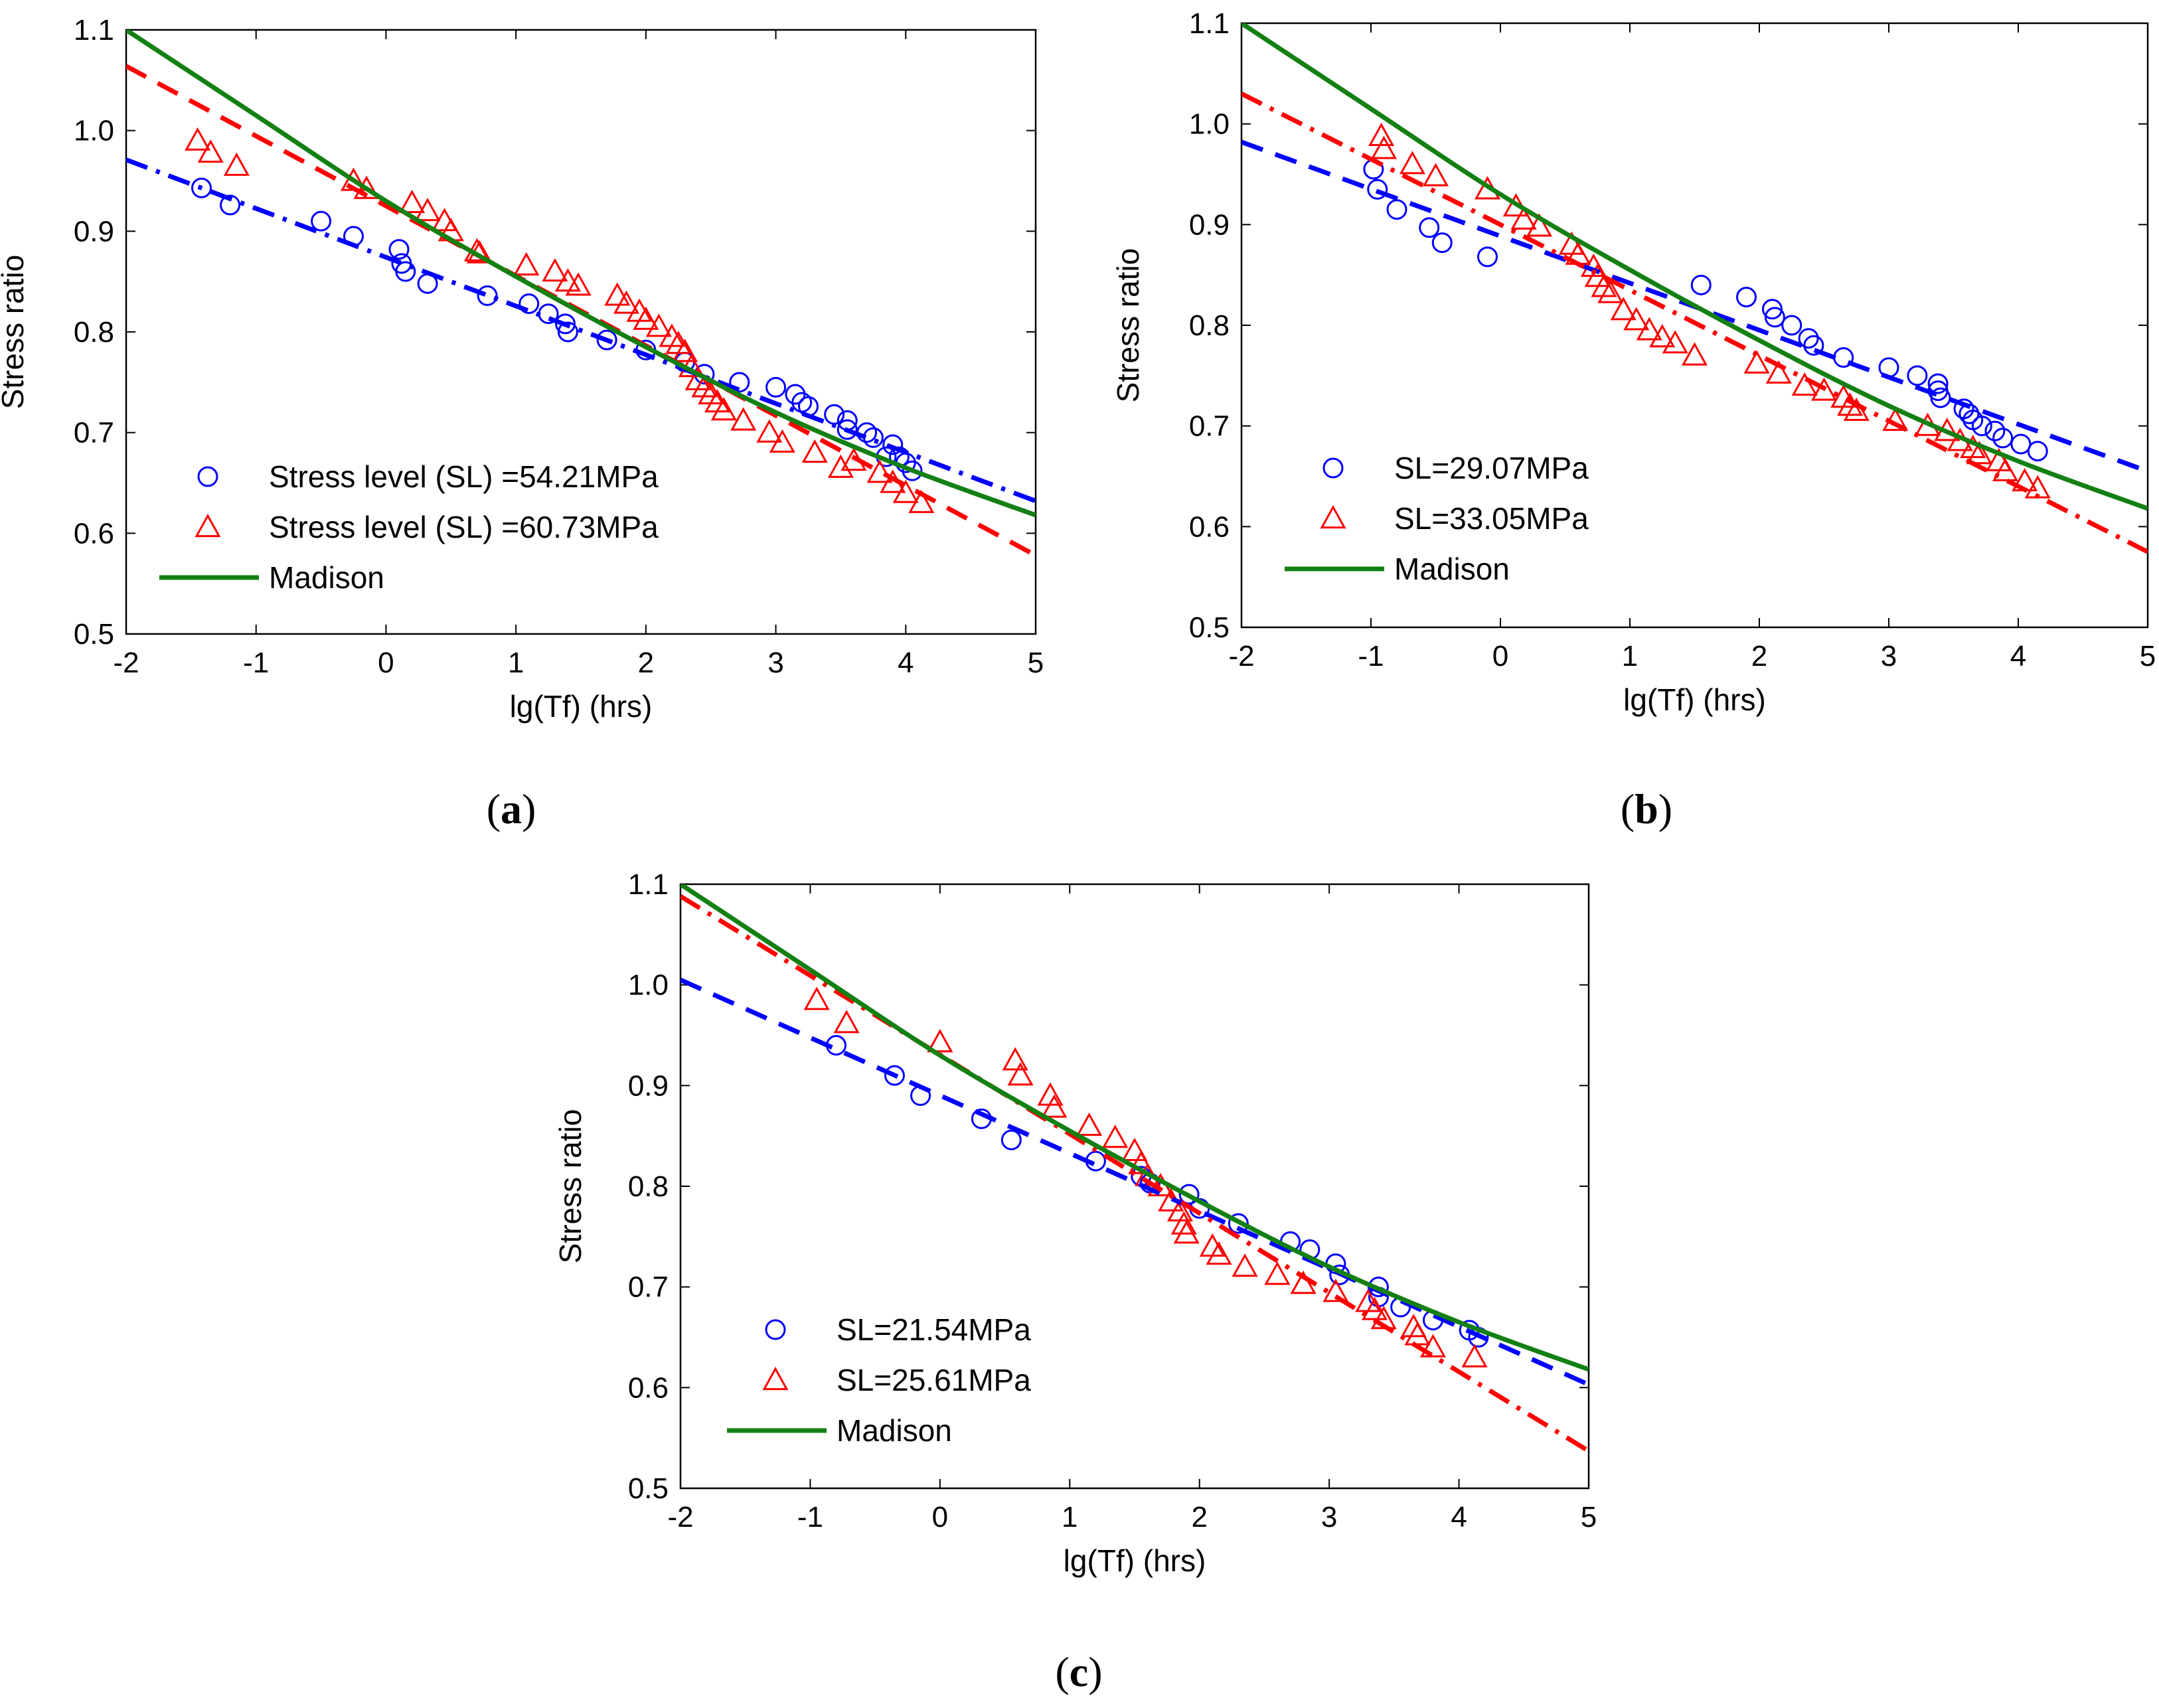 Image resolution: width=2159 pixels, height=1708 pixels. What do you see at coordinates (511, 808) in the screenshot?
I see `caption-a: (a)` at bounding box center [511, 808].